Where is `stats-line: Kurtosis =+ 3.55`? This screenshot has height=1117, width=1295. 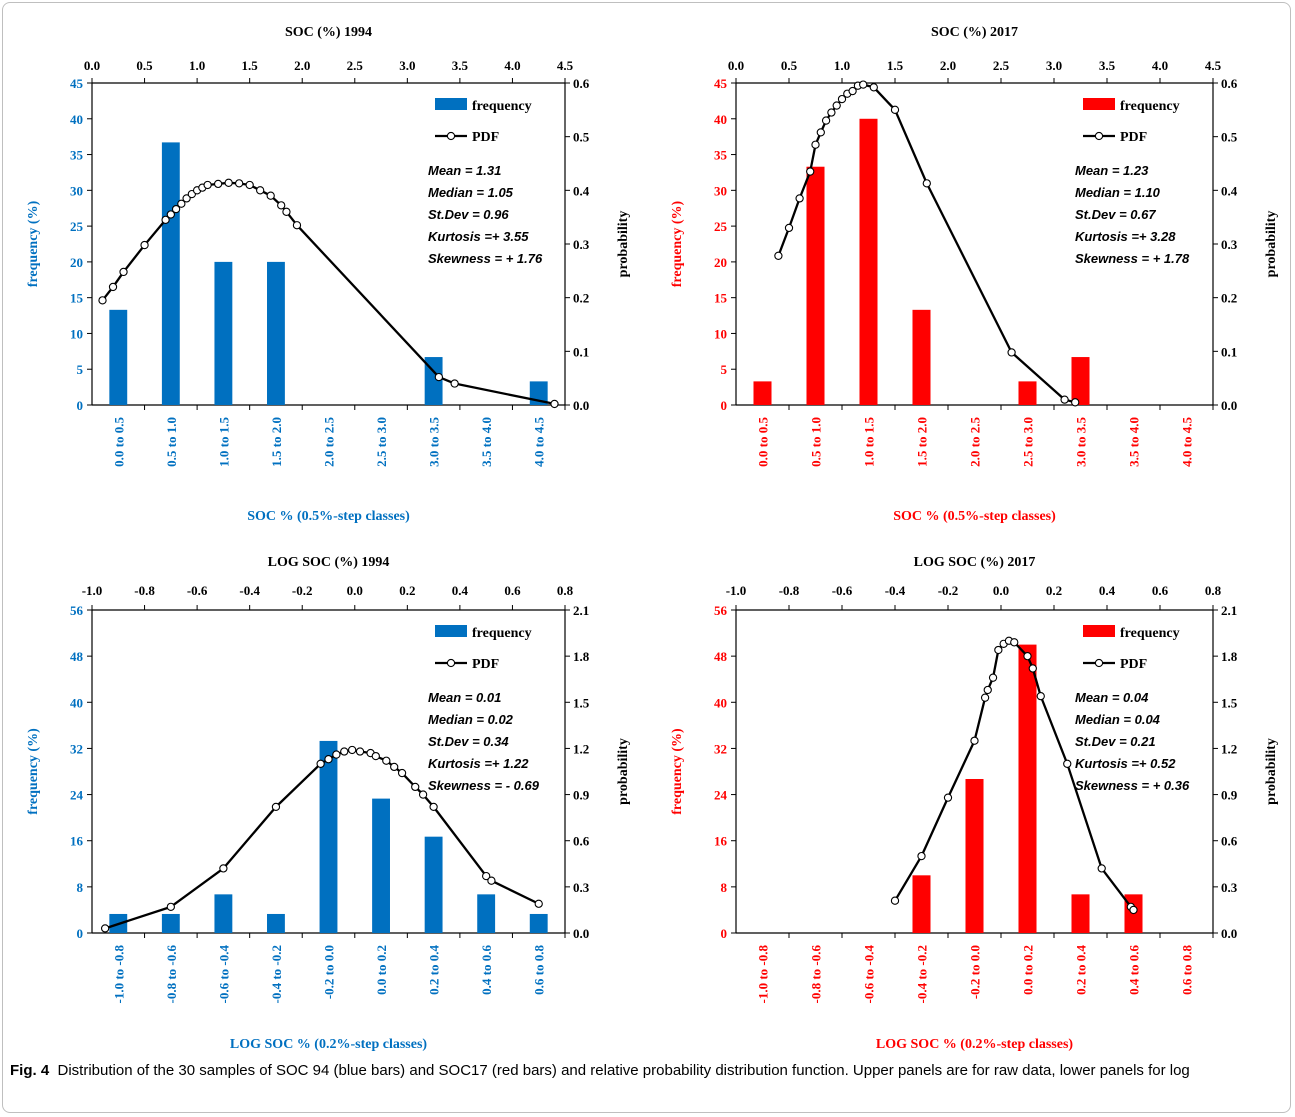 stats-line: Kurtosis =+ 3.55 is located at coordinates (478, 236).